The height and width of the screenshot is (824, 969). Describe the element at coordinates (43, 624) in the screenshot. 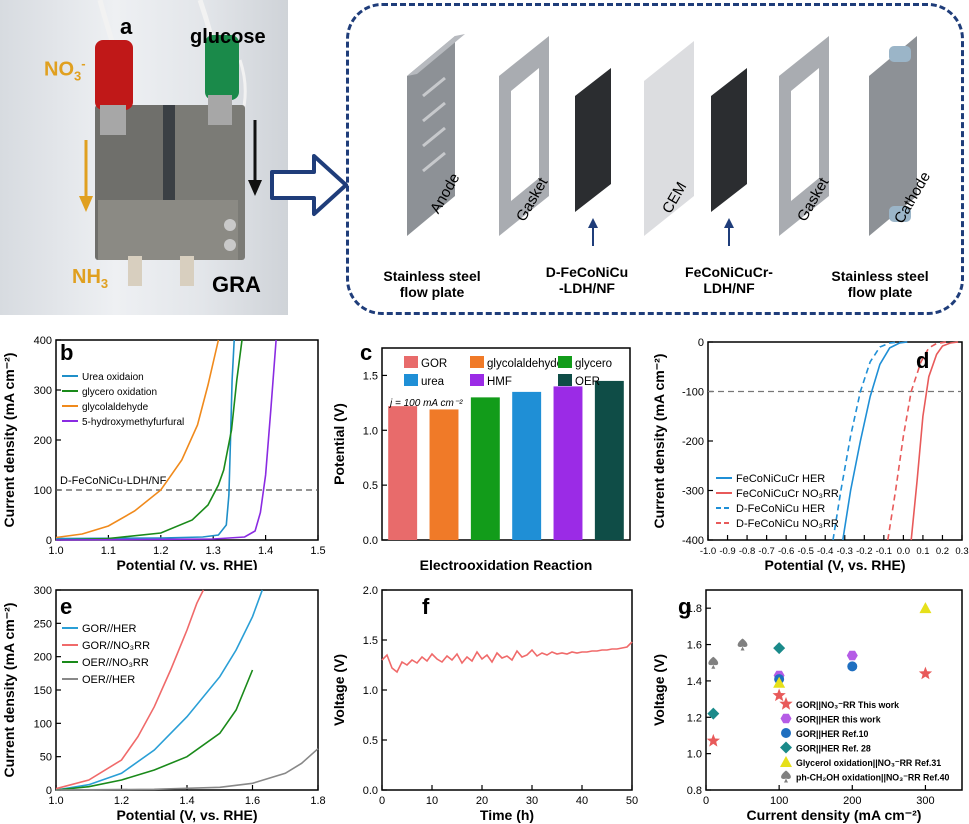

I see `y-tick-label: 250` at that location.